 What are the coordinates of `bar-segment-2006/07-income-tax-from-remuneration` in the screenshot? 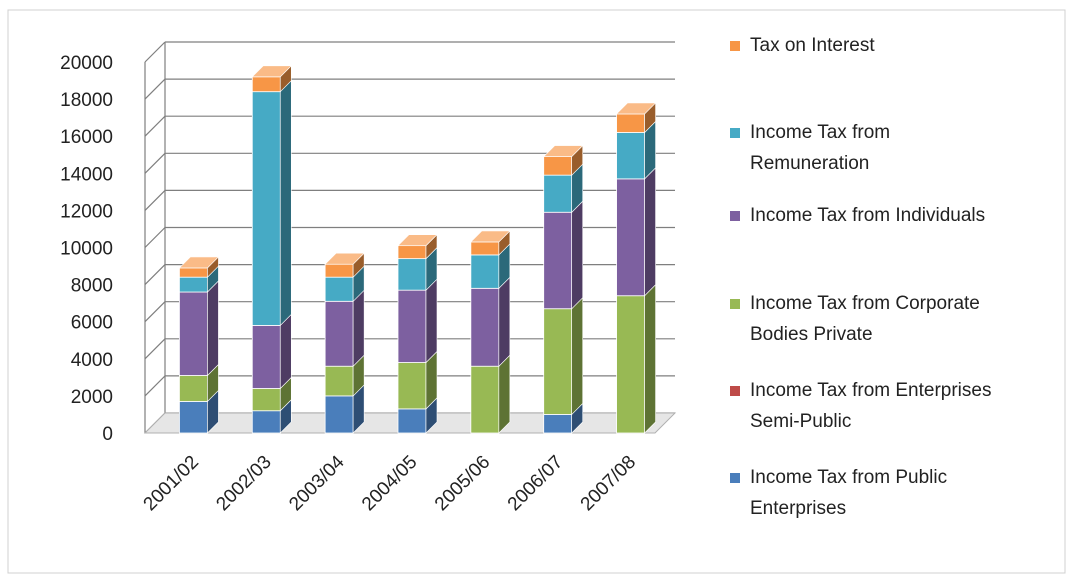 It's located at (558, 193).